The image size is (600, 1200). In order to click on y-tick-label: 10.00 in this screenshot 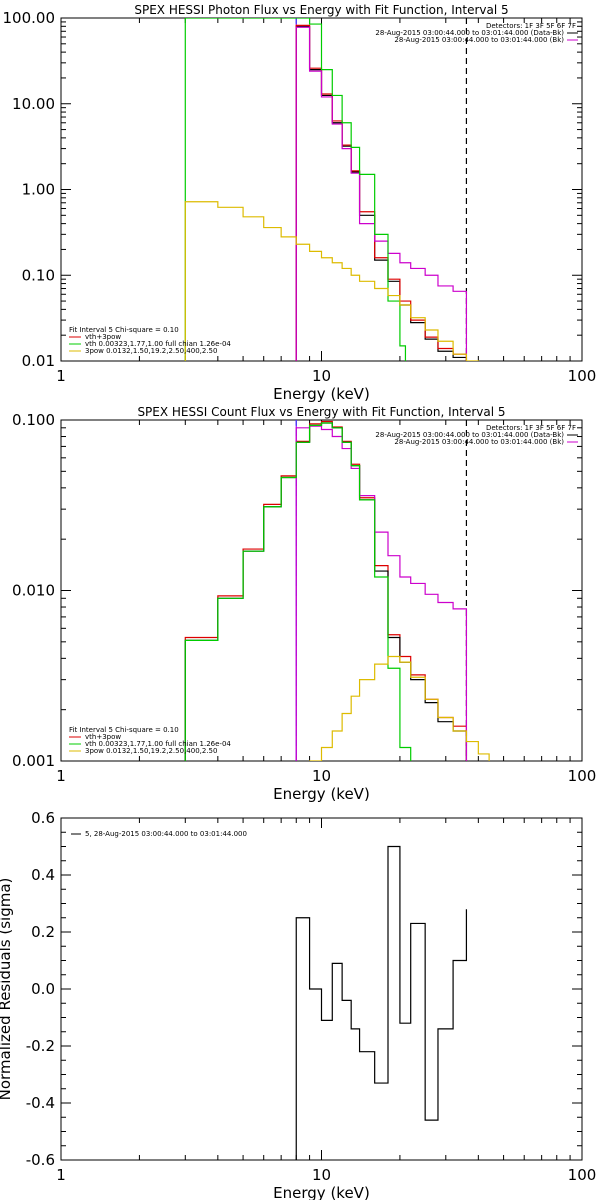, I will do `click(33, 104)`.